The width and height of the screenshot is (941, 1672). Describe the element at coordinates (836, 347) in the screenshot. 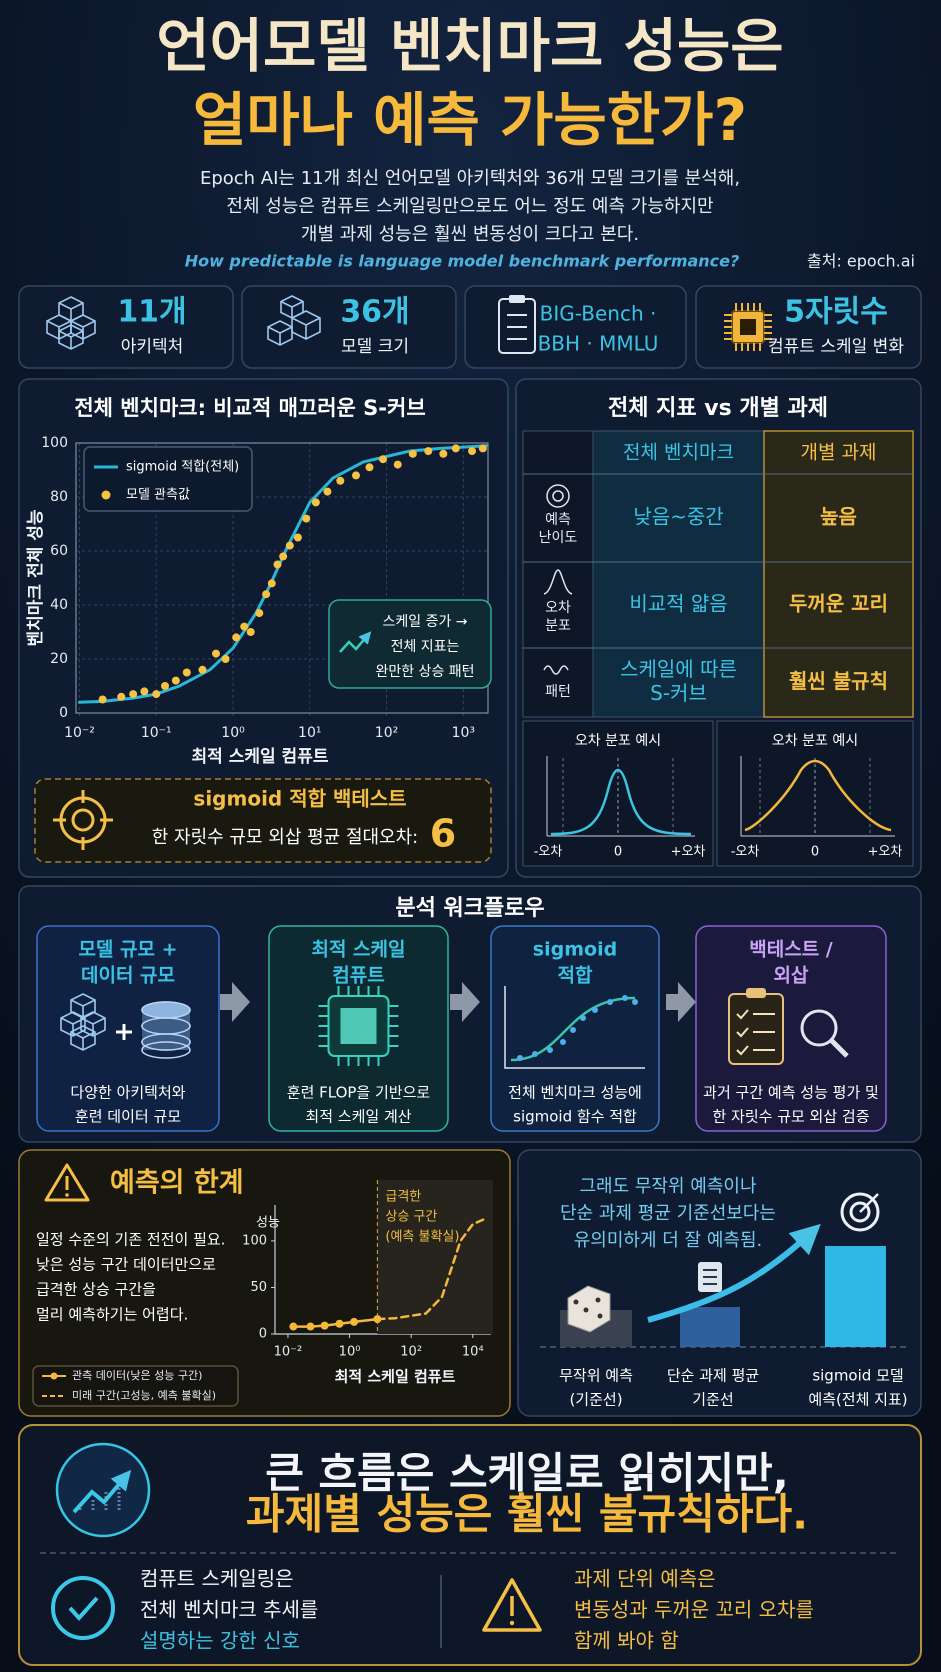

I see `stat-label: 컴퓨트 스케일 변화` at that location.